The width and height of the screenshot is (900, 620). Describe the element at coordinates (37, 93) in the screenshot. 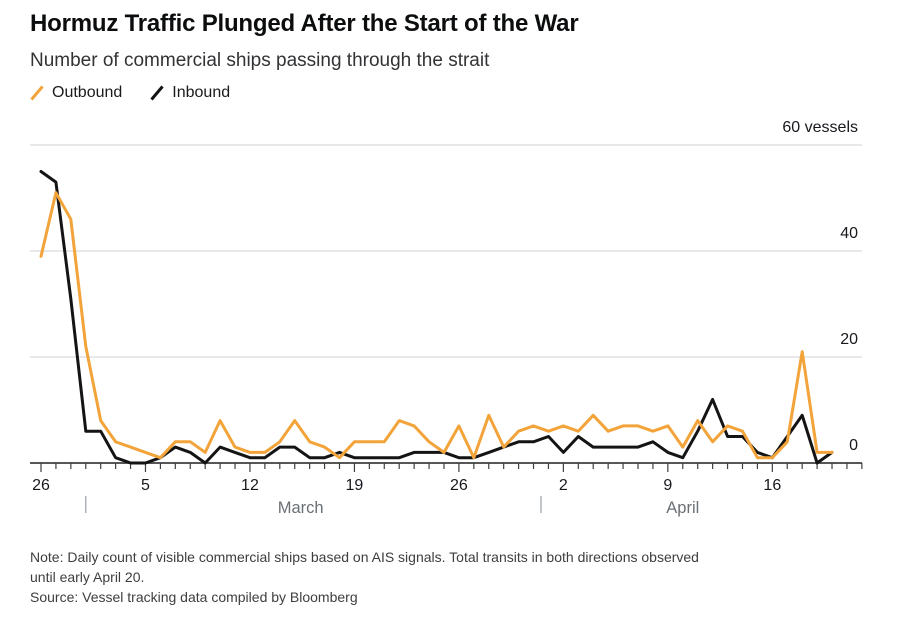

I see `outbound-line-icon` at that location.